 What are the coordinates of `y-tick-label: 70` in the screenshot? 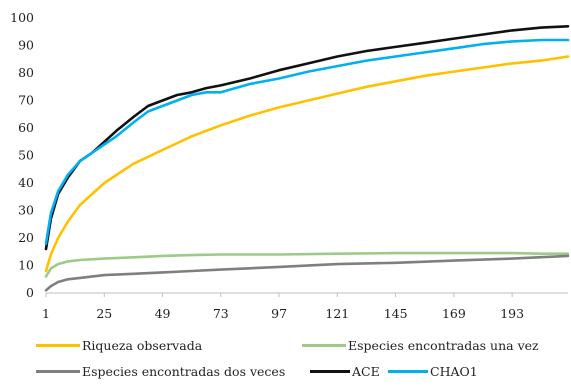 It's located at (26, 100).